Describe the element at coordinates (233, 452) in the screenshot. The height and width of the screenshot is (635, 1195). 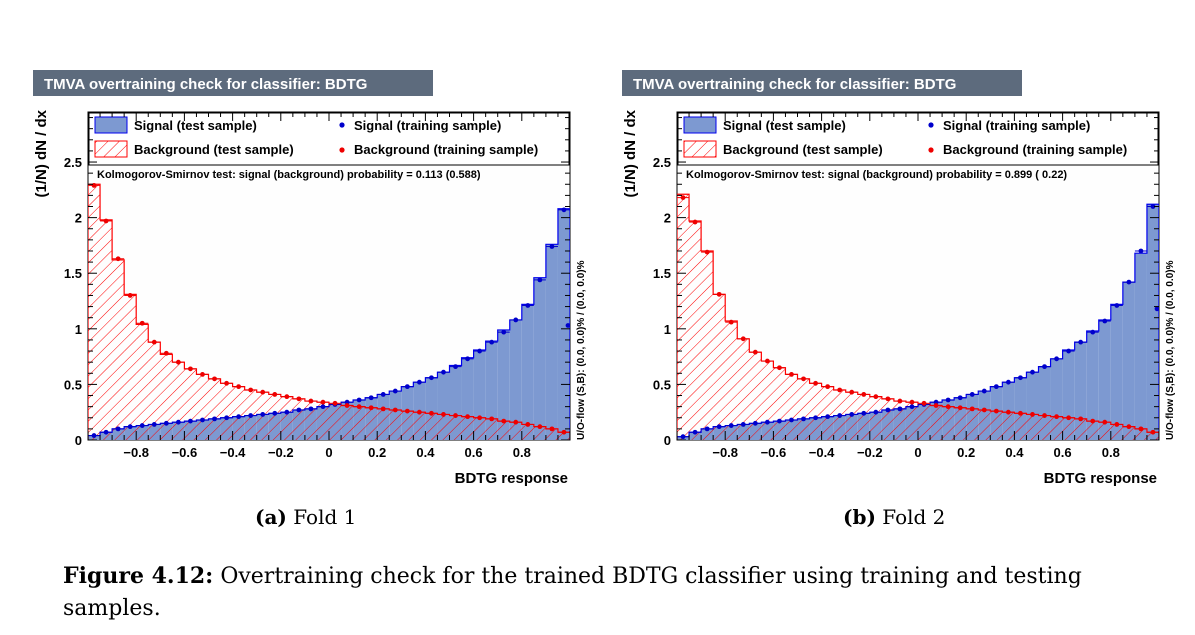
I see `x-tick-label: −0.4` at that location.